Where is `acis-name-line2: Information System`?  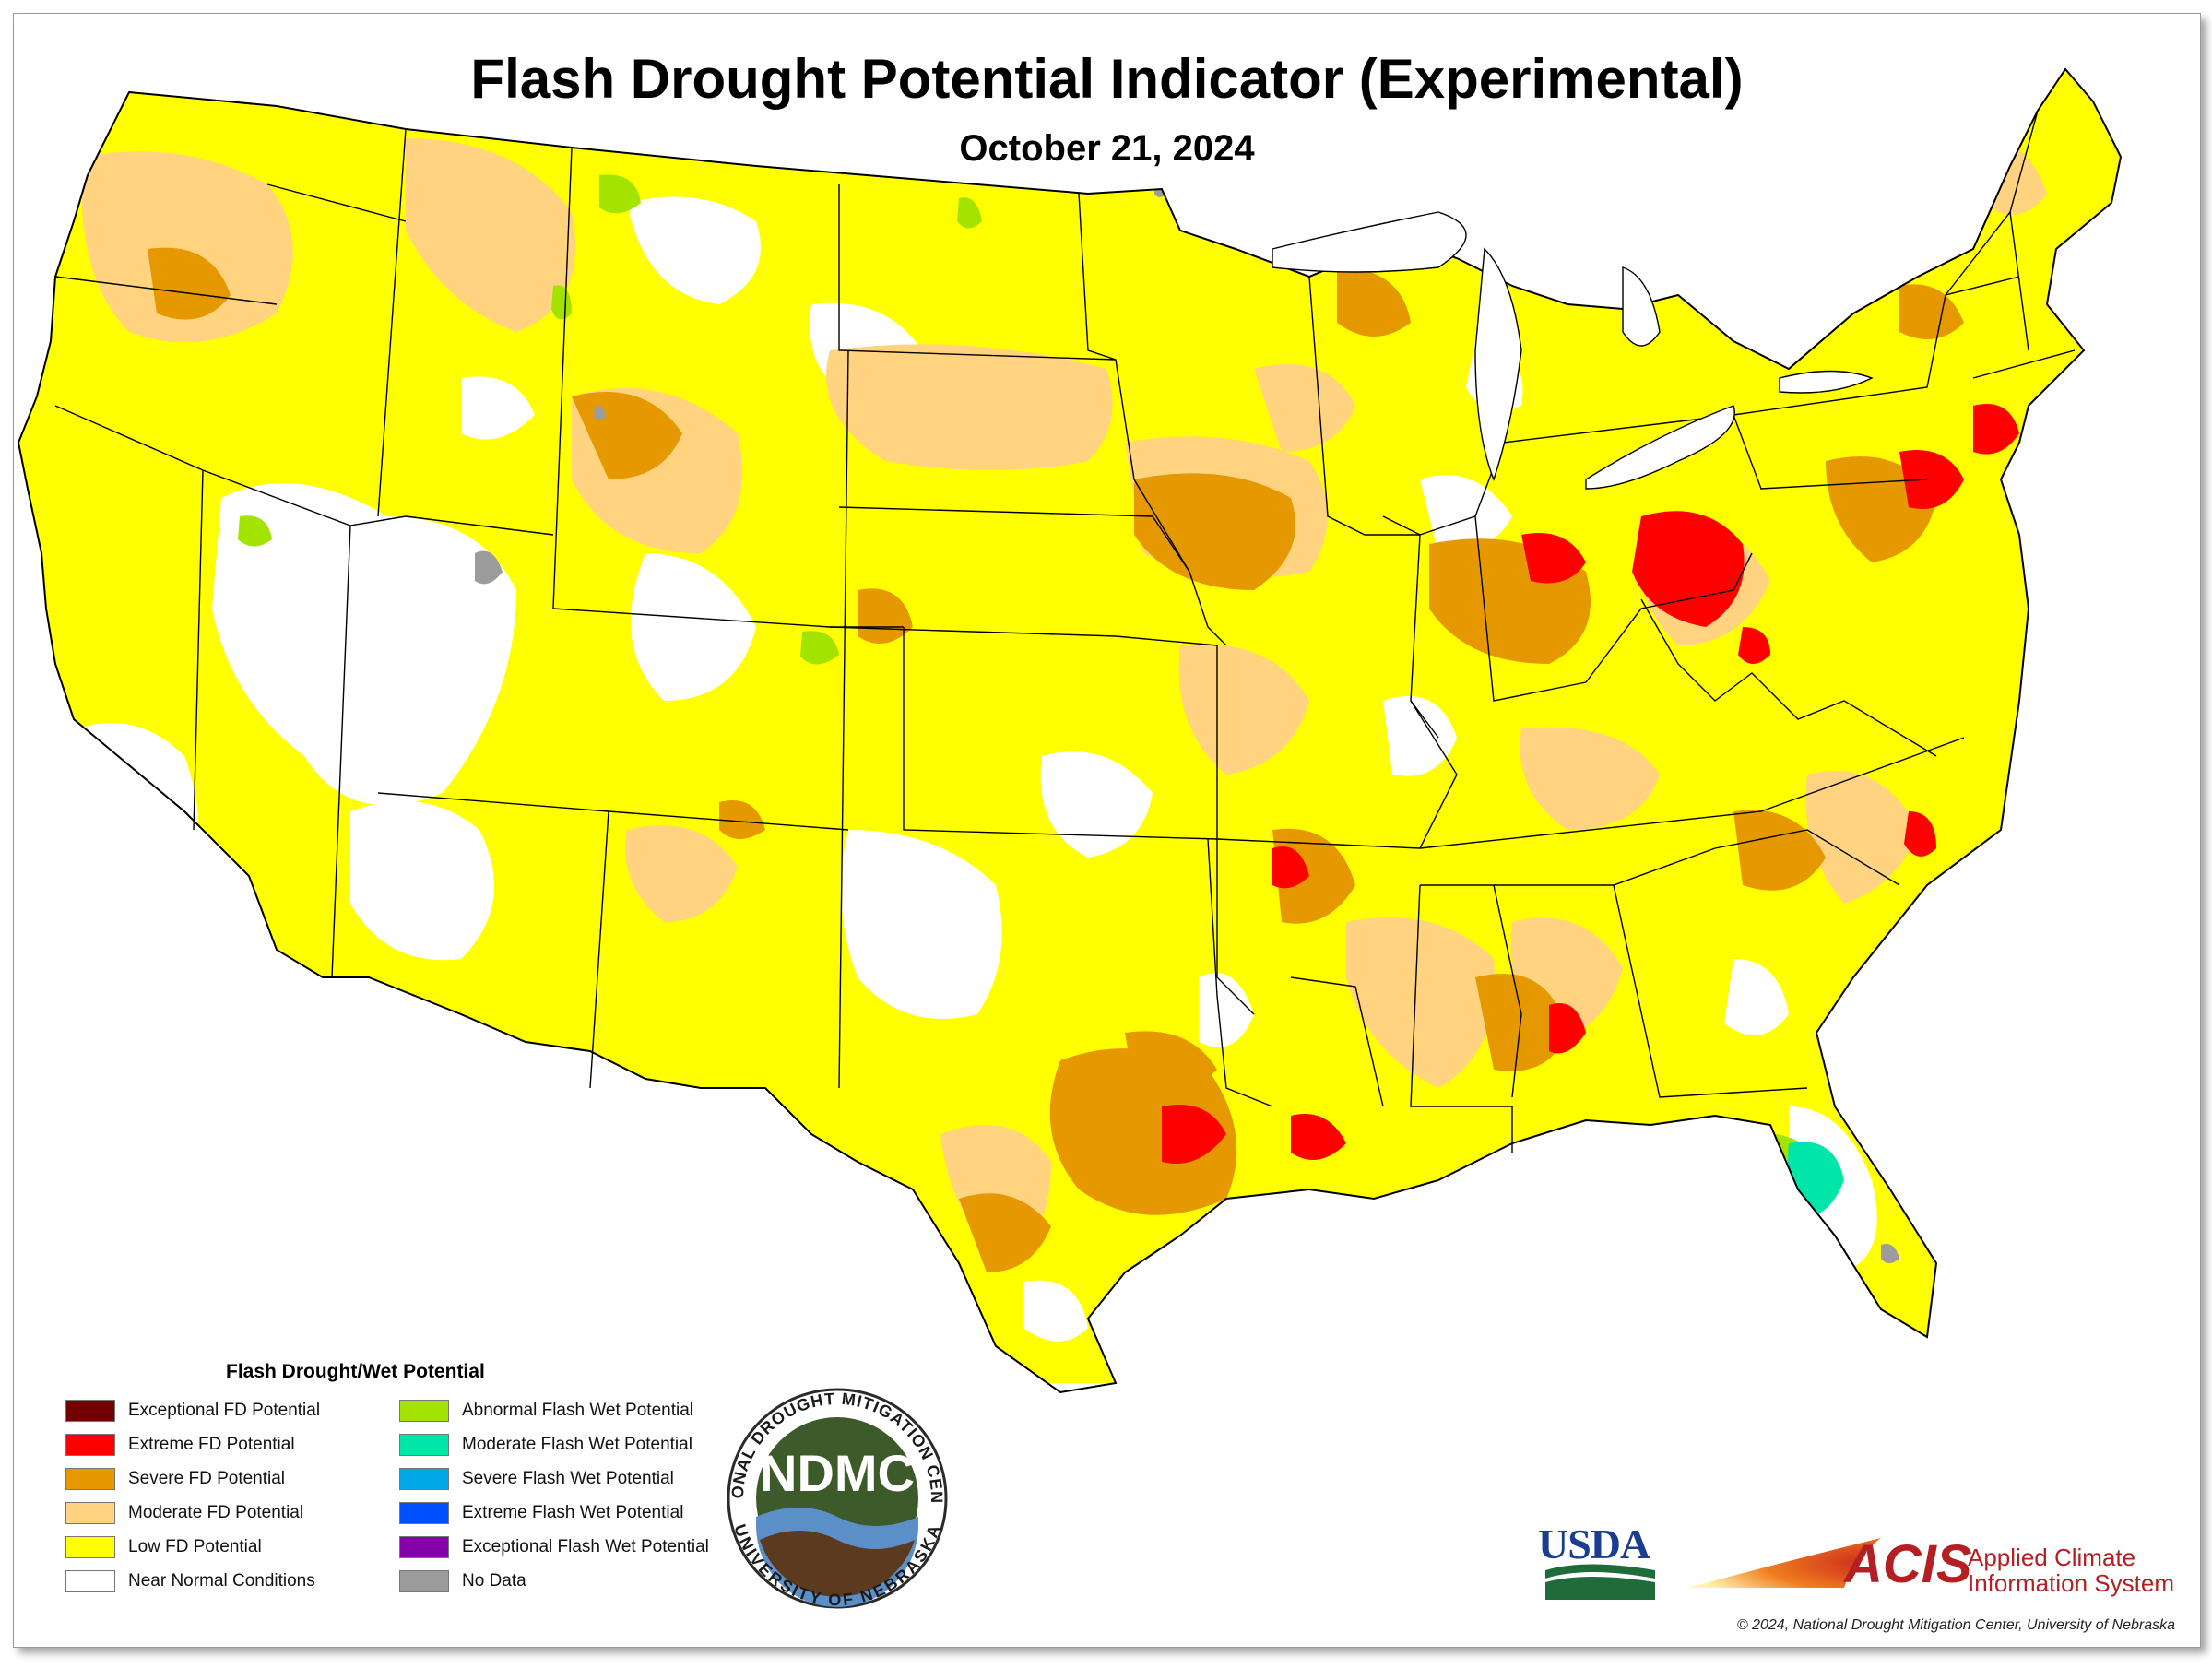 acis-name-line2: Information System is located at coordinates (2071, 1583).